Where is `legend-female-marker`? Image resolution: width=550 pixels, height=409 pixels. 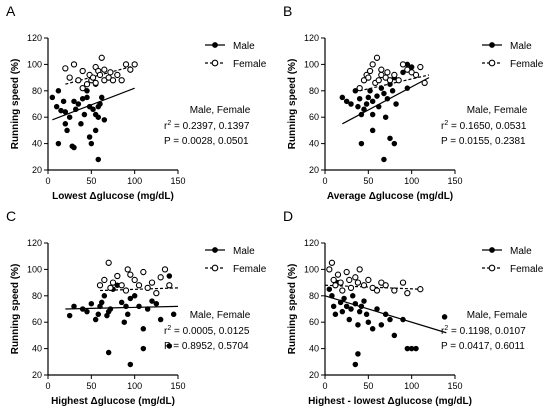 legend-female-marker is located at coordinates (492, 268).